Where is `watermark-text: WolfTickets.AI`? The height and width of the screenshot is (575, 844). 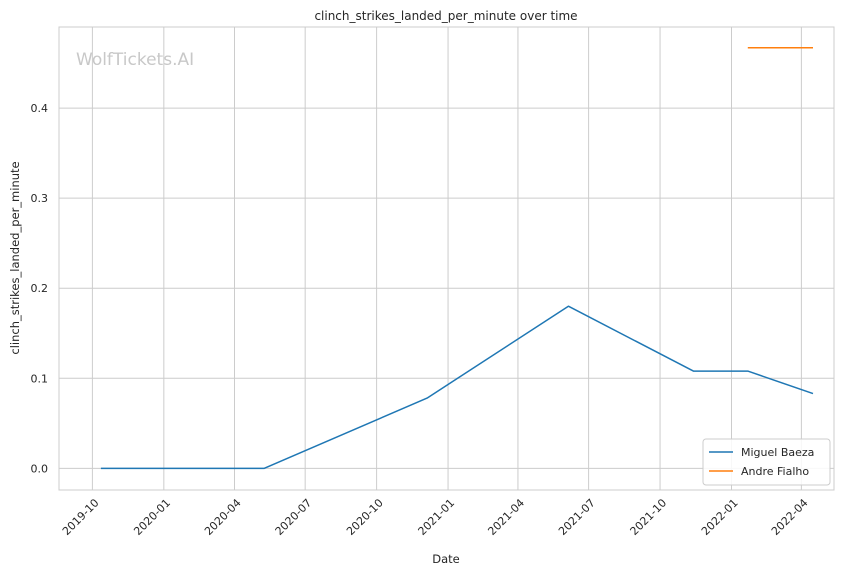
watermark-text: WolfTickets.AI is located at coordinates (135, 60).